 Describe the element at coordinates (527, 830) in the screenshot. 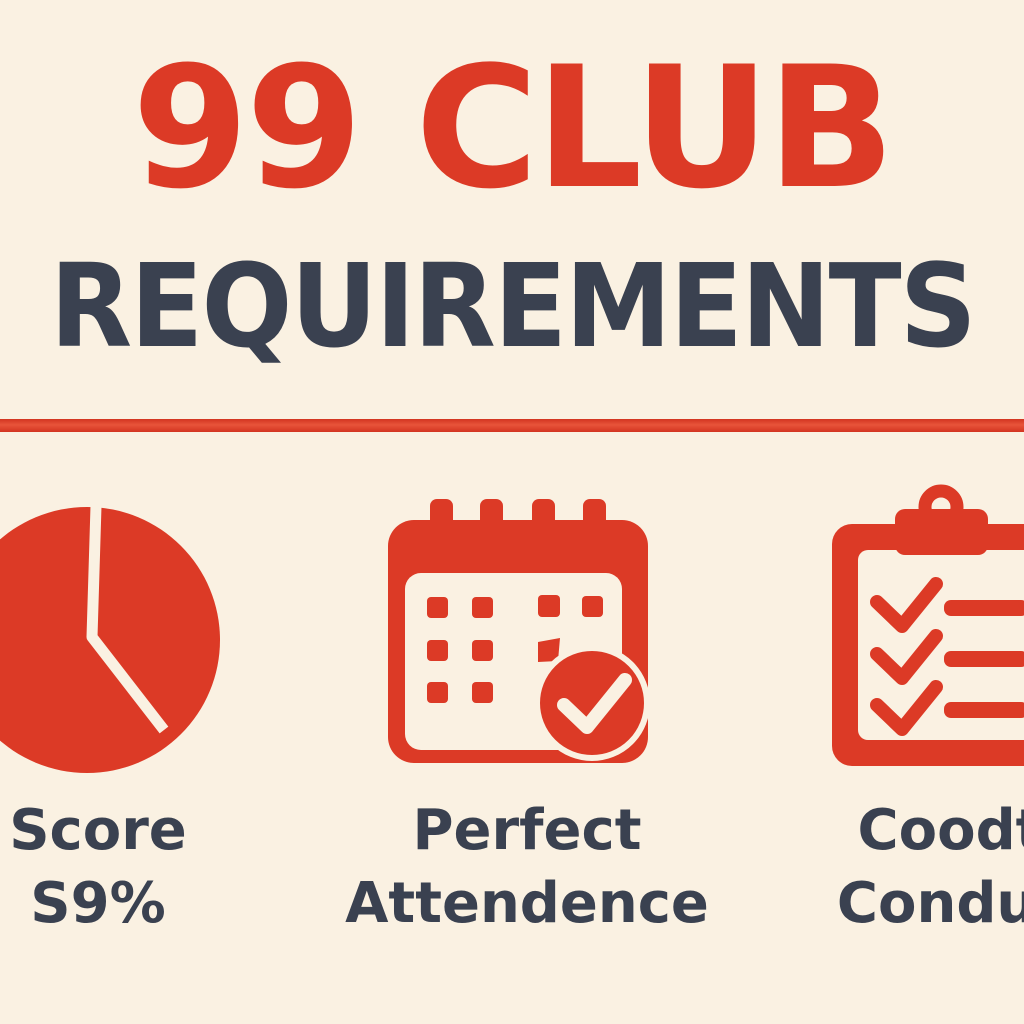

I see `label-line: Perfect` at that location.